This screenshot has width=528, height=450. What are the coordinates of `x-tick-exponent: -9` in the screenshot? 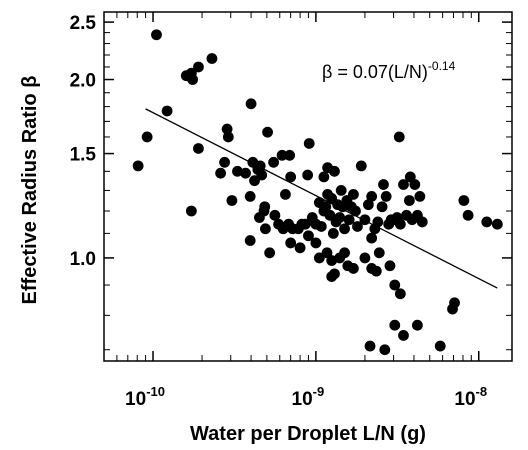 It's located at (319, 391).